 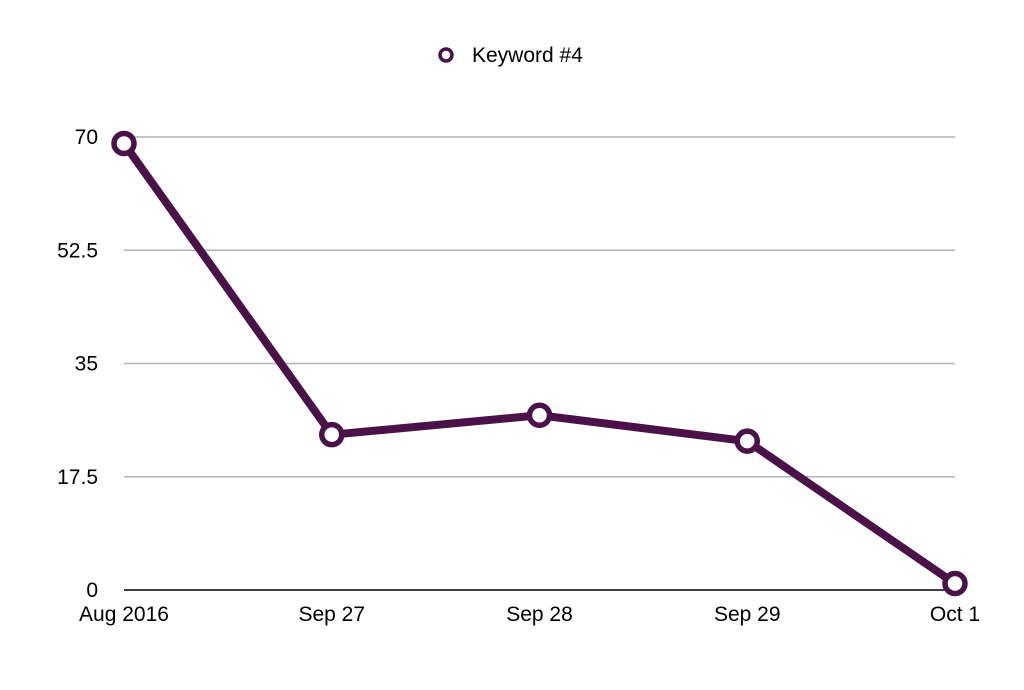 What do you see at coordinates (446, 55) in the screenshot?
I see `legend-marker-icon` at bounding box center [446, 55].